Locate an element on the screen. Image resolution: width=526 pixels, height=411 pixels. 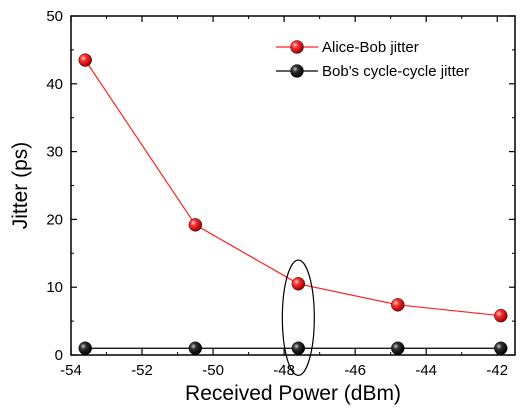
y-tick-label-4: 40 is located at coordinates (54, 84).